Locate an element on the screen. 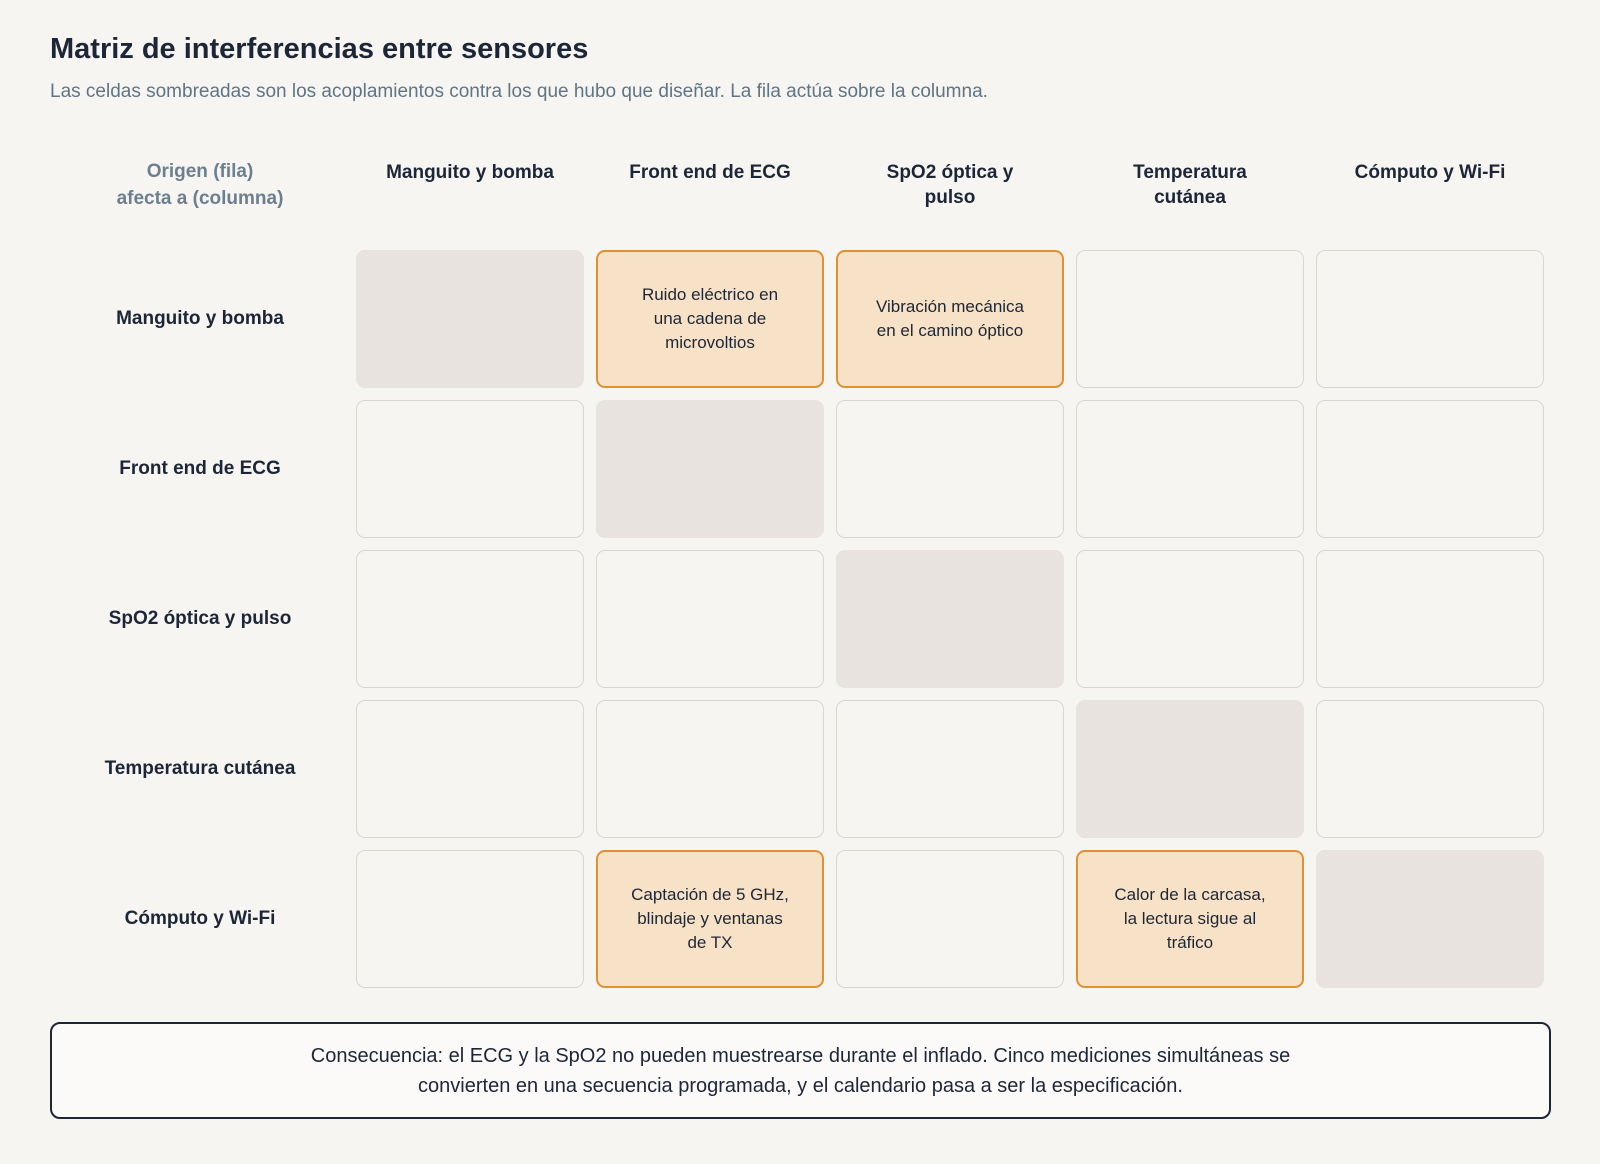 The height and width of the screenshot is (1164, 1600). column-header-cuff: Manguito y bomba is located at coordinates (470, 172).